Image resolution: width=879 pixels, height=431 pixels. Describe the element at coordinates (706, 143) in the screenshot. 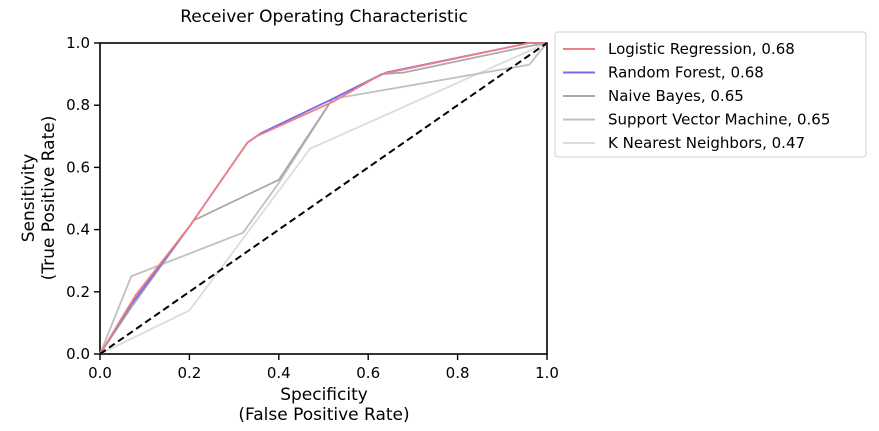

I see `legend-label-4: K Nearest Neighbors, 0.47` at that location.